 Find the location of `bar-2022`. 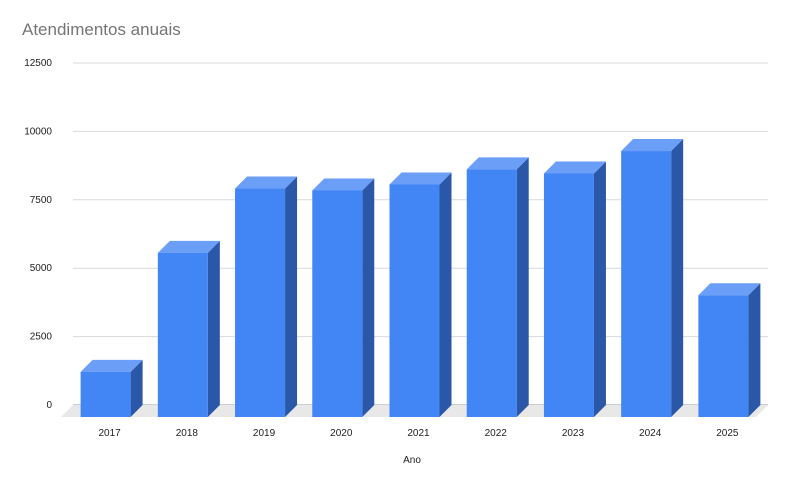

bar-2022 is located at coordinates (497, 287).